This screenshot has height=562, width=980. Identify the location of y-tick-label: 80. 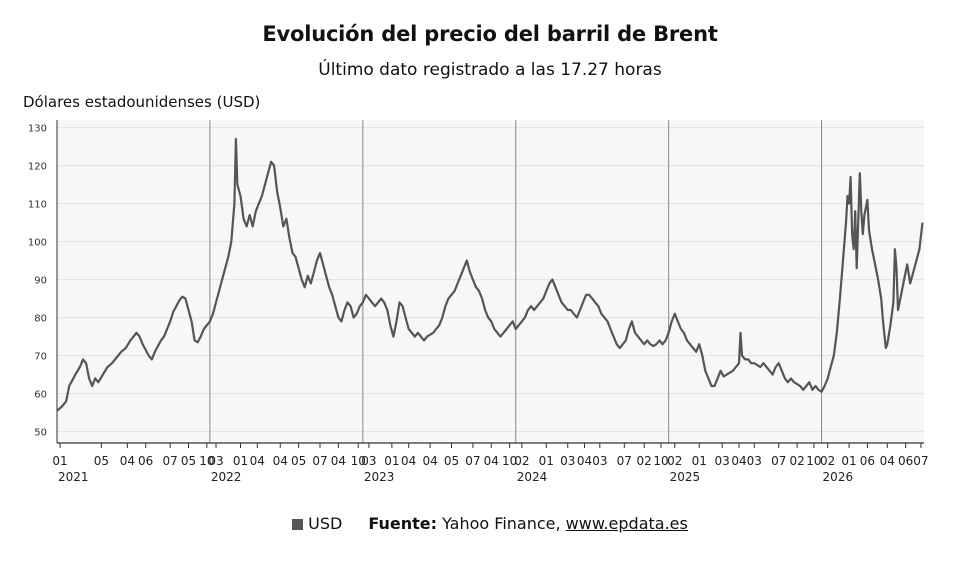
(40, 319).